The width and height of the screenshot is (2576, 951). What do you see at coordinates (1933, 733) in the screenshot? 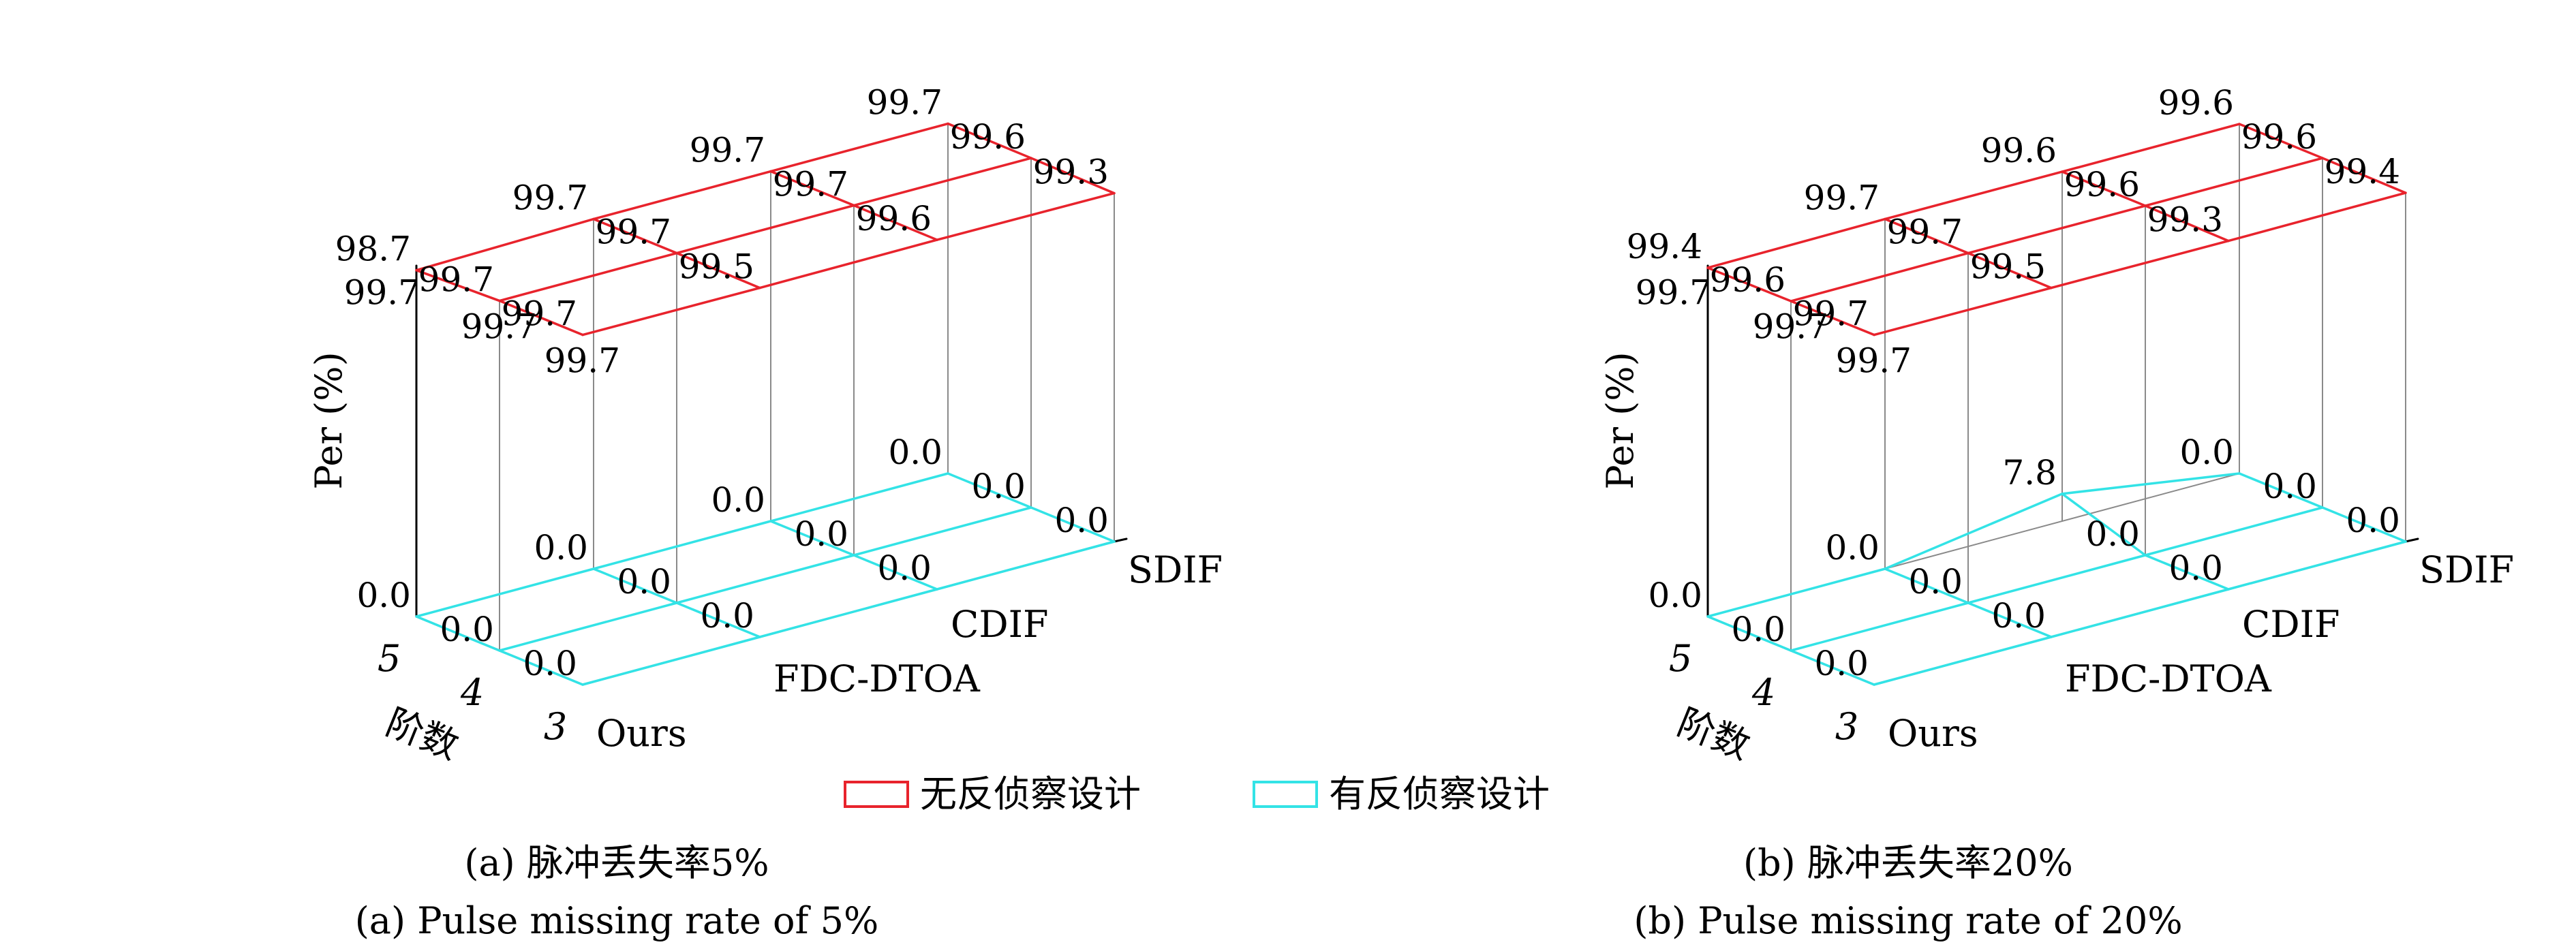
I see `x-tick-label: Ours` at bounding box center [1933, 733].